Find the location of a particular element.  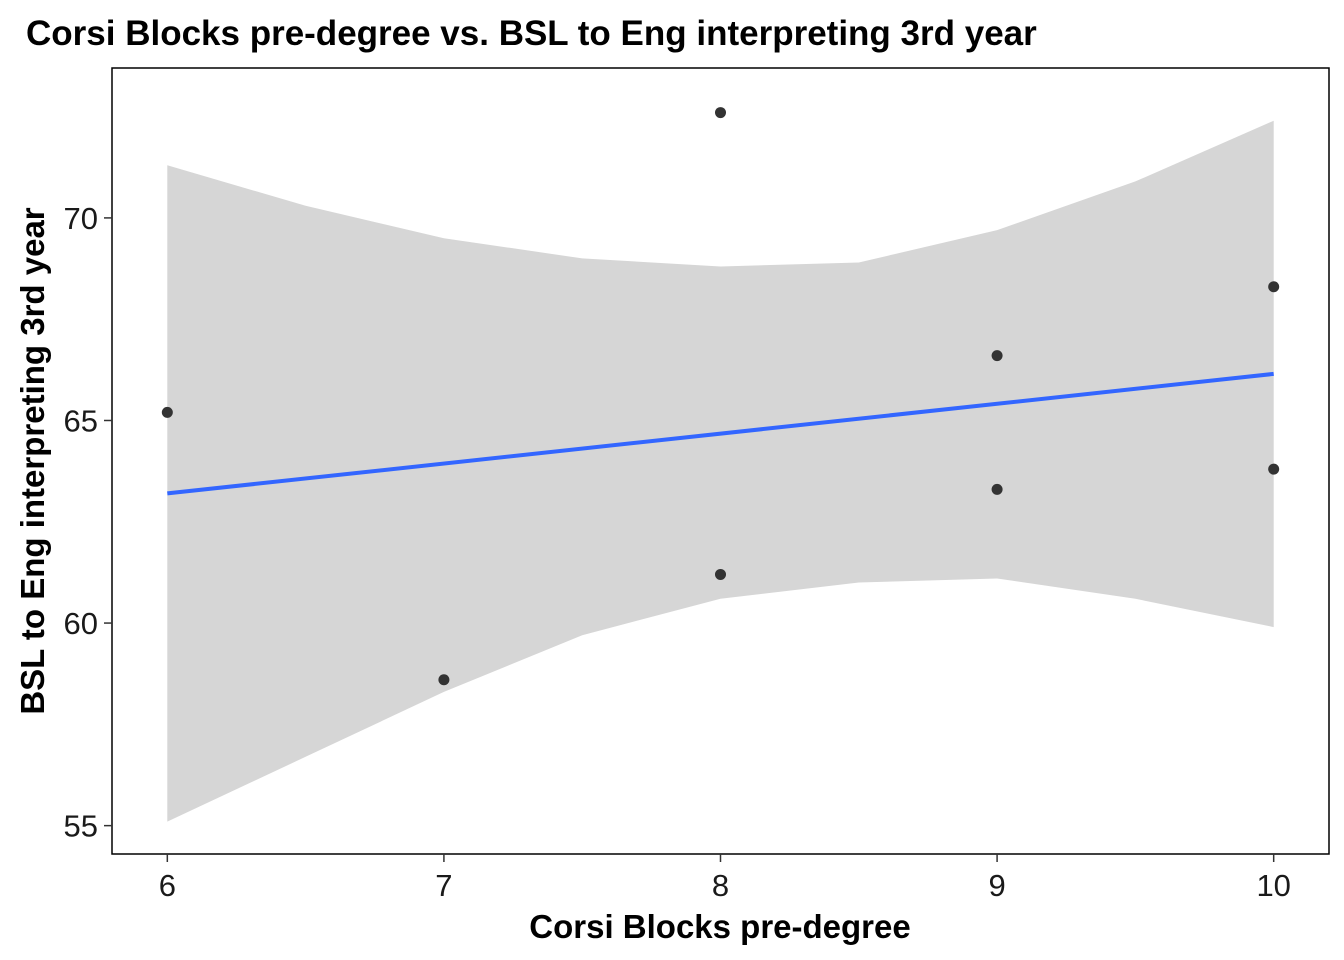

x-tick-label: 7 is located at coordinates (443, 885).